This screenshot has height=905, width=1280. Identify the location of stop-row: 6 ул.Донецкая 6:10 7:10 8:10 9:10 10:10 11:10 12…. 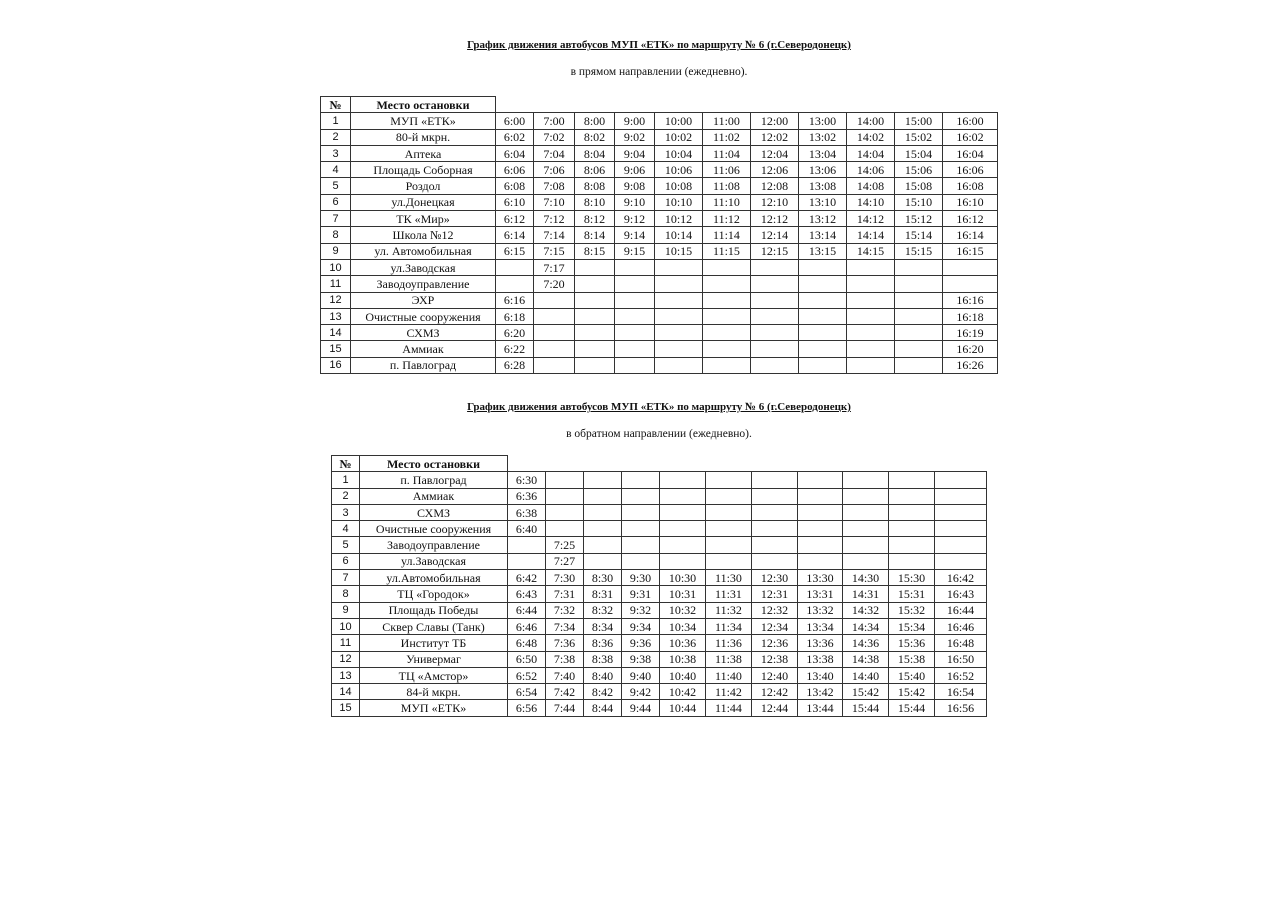
(659, 202).